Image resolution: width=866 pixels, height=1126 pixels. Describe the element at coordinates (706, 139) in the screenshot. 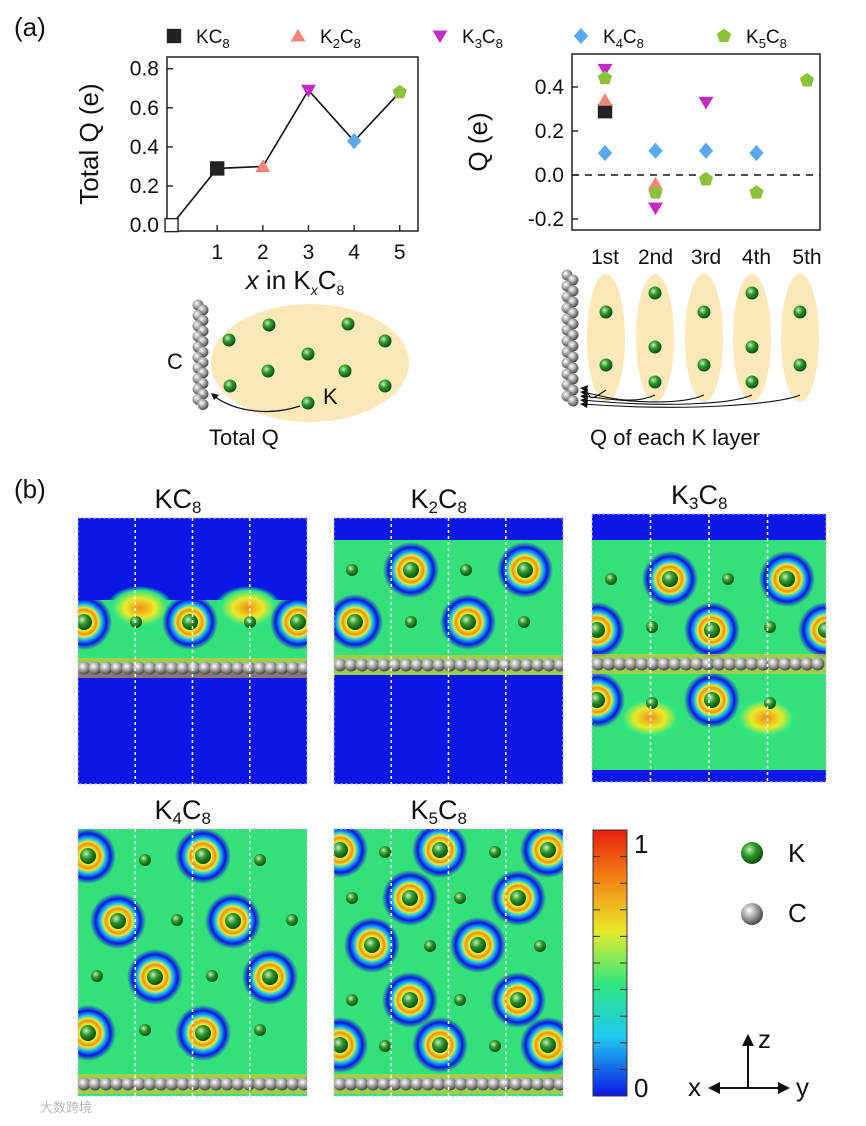

I see `layer-q-markers` at that location.